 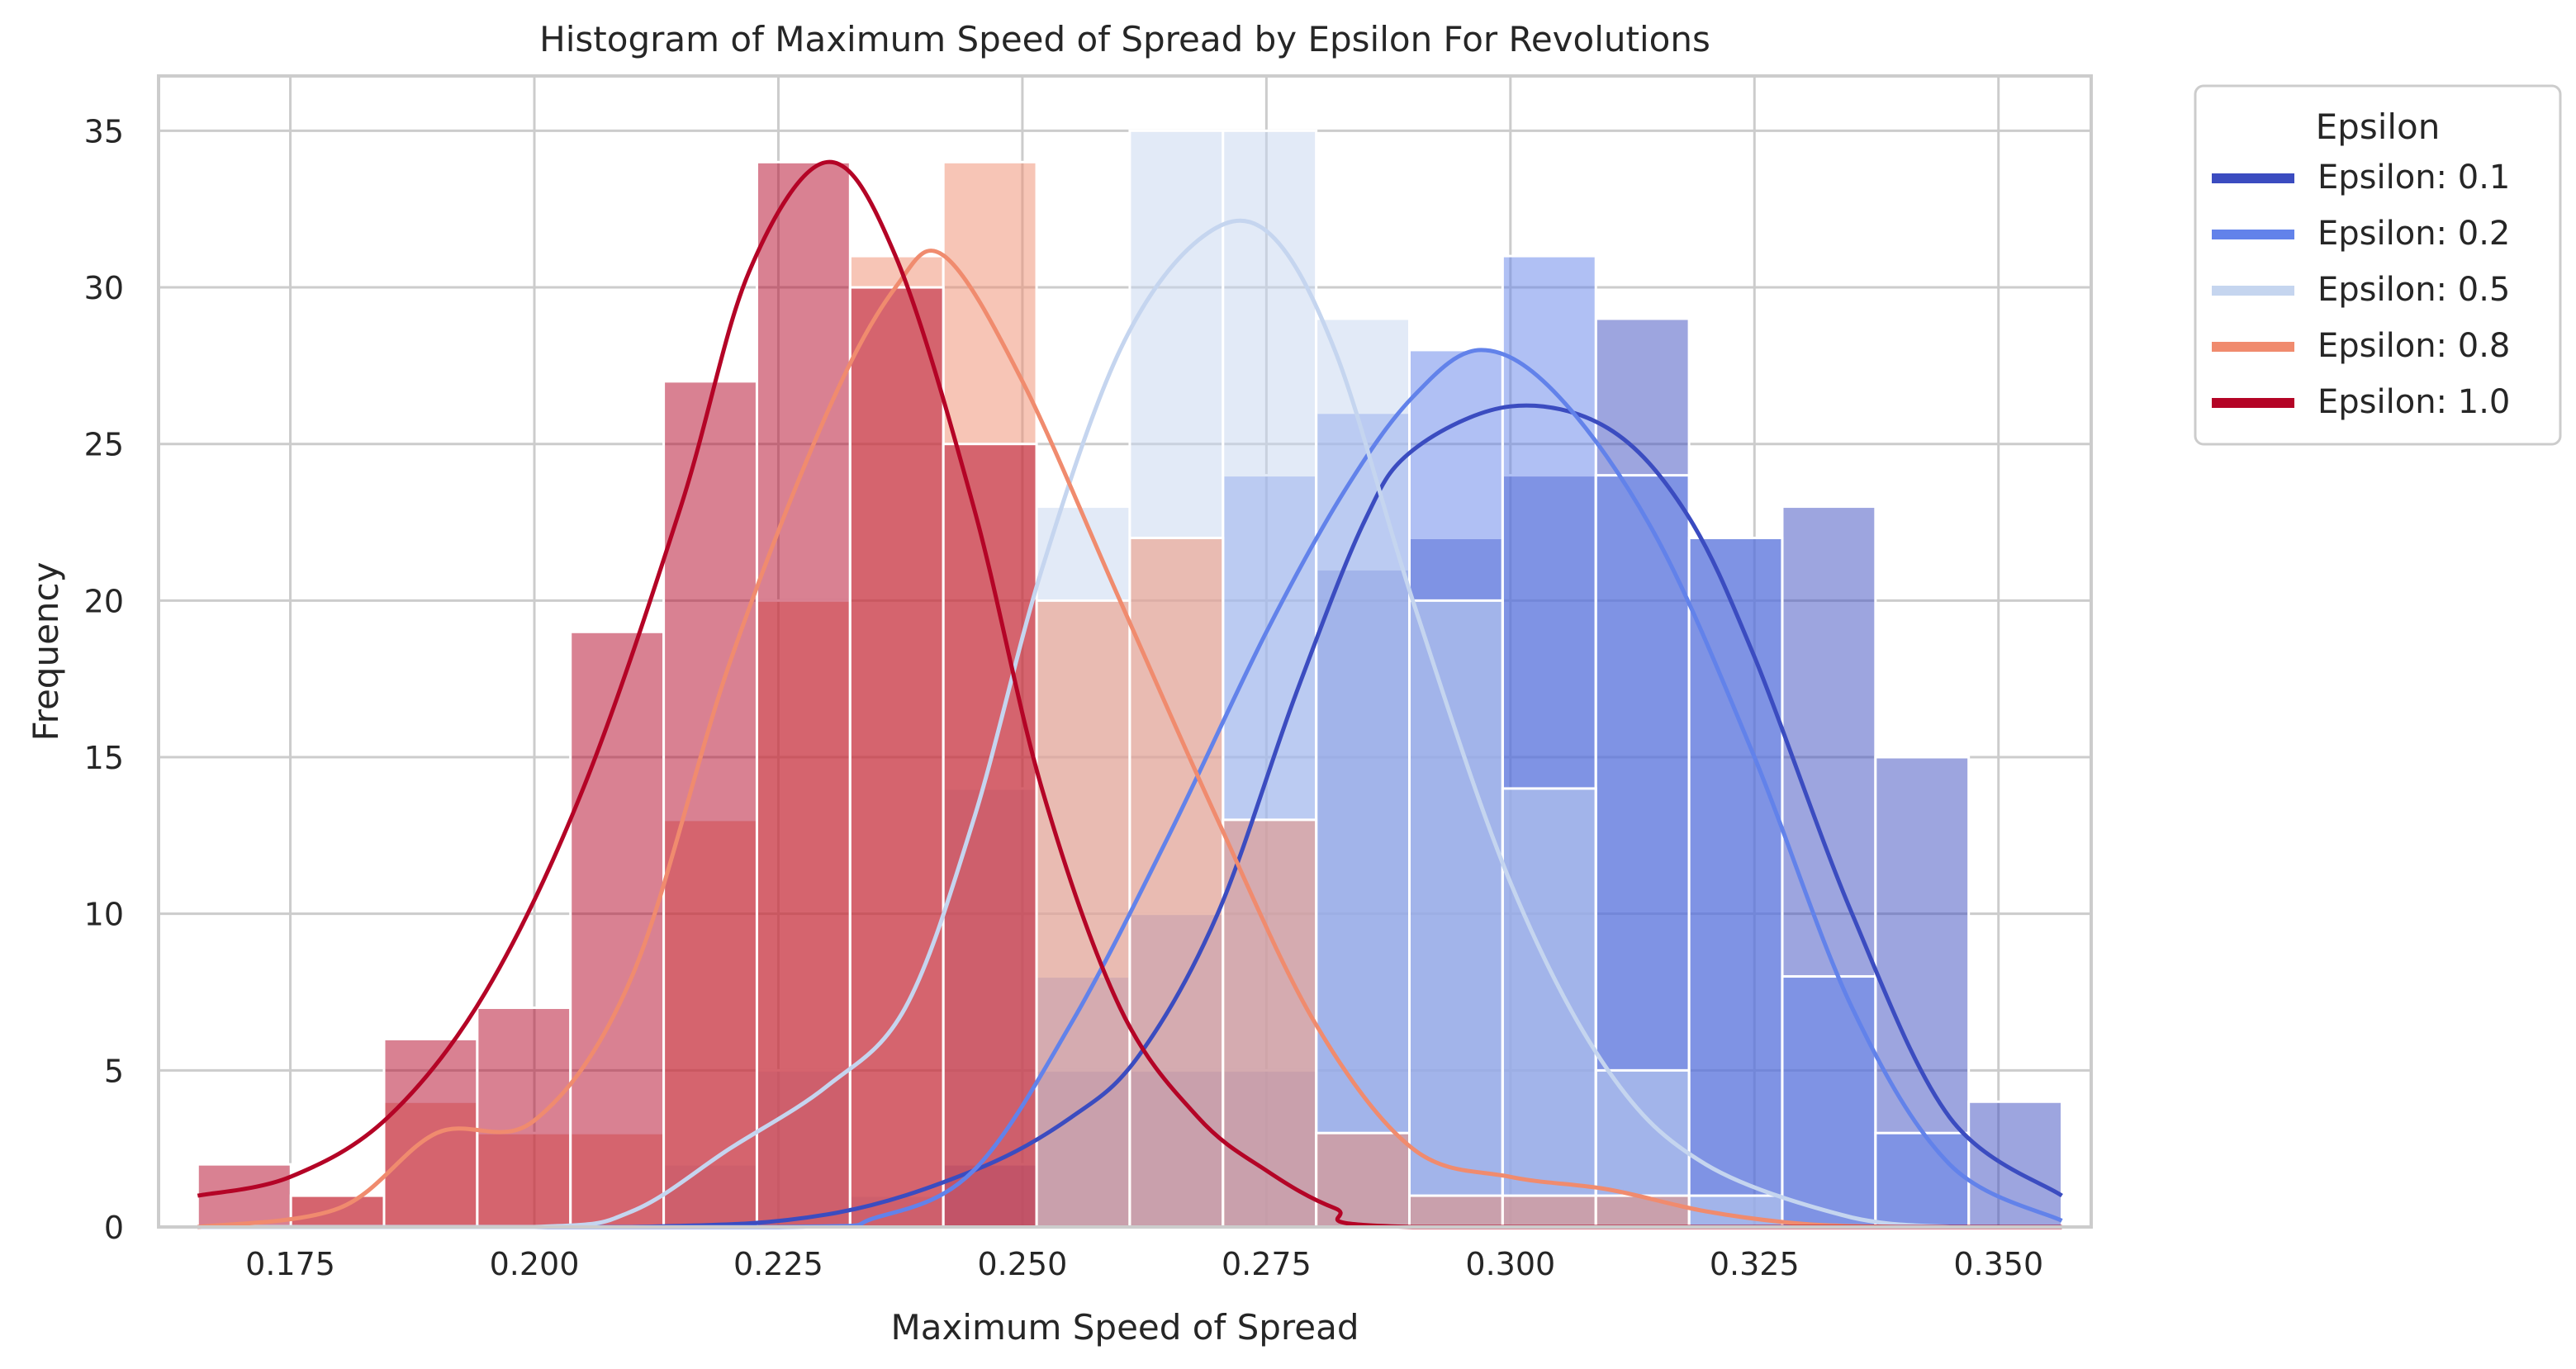 What do you see at coordinates (290, 1264) in the screenshot?
I see `x-tick-label: 0.175` at bounding box center [290, 1264].